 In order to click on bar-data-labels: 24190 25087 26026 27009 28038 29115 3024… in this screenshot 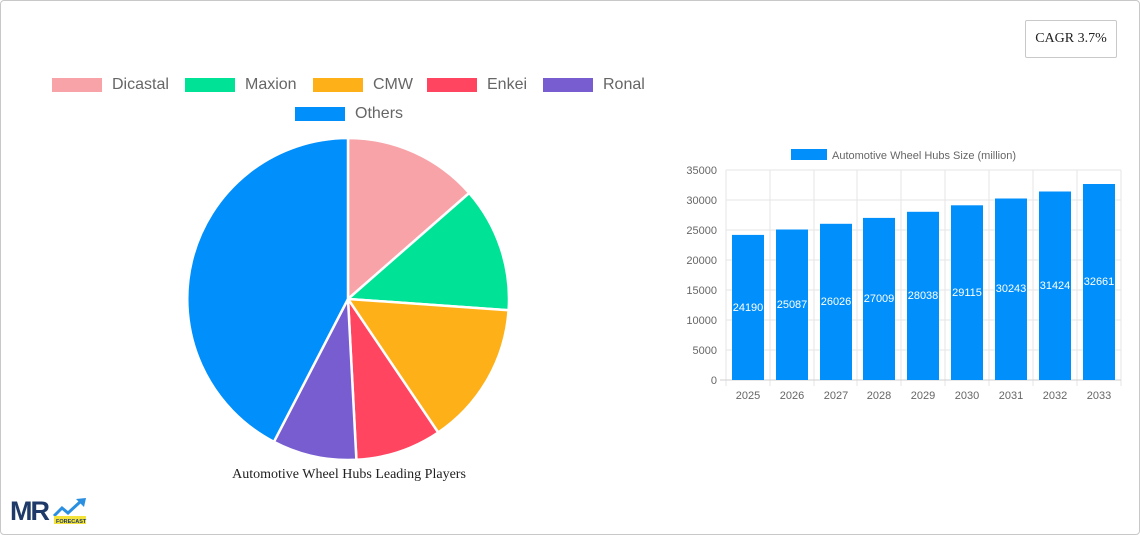, I will do `click(924, 295)`.